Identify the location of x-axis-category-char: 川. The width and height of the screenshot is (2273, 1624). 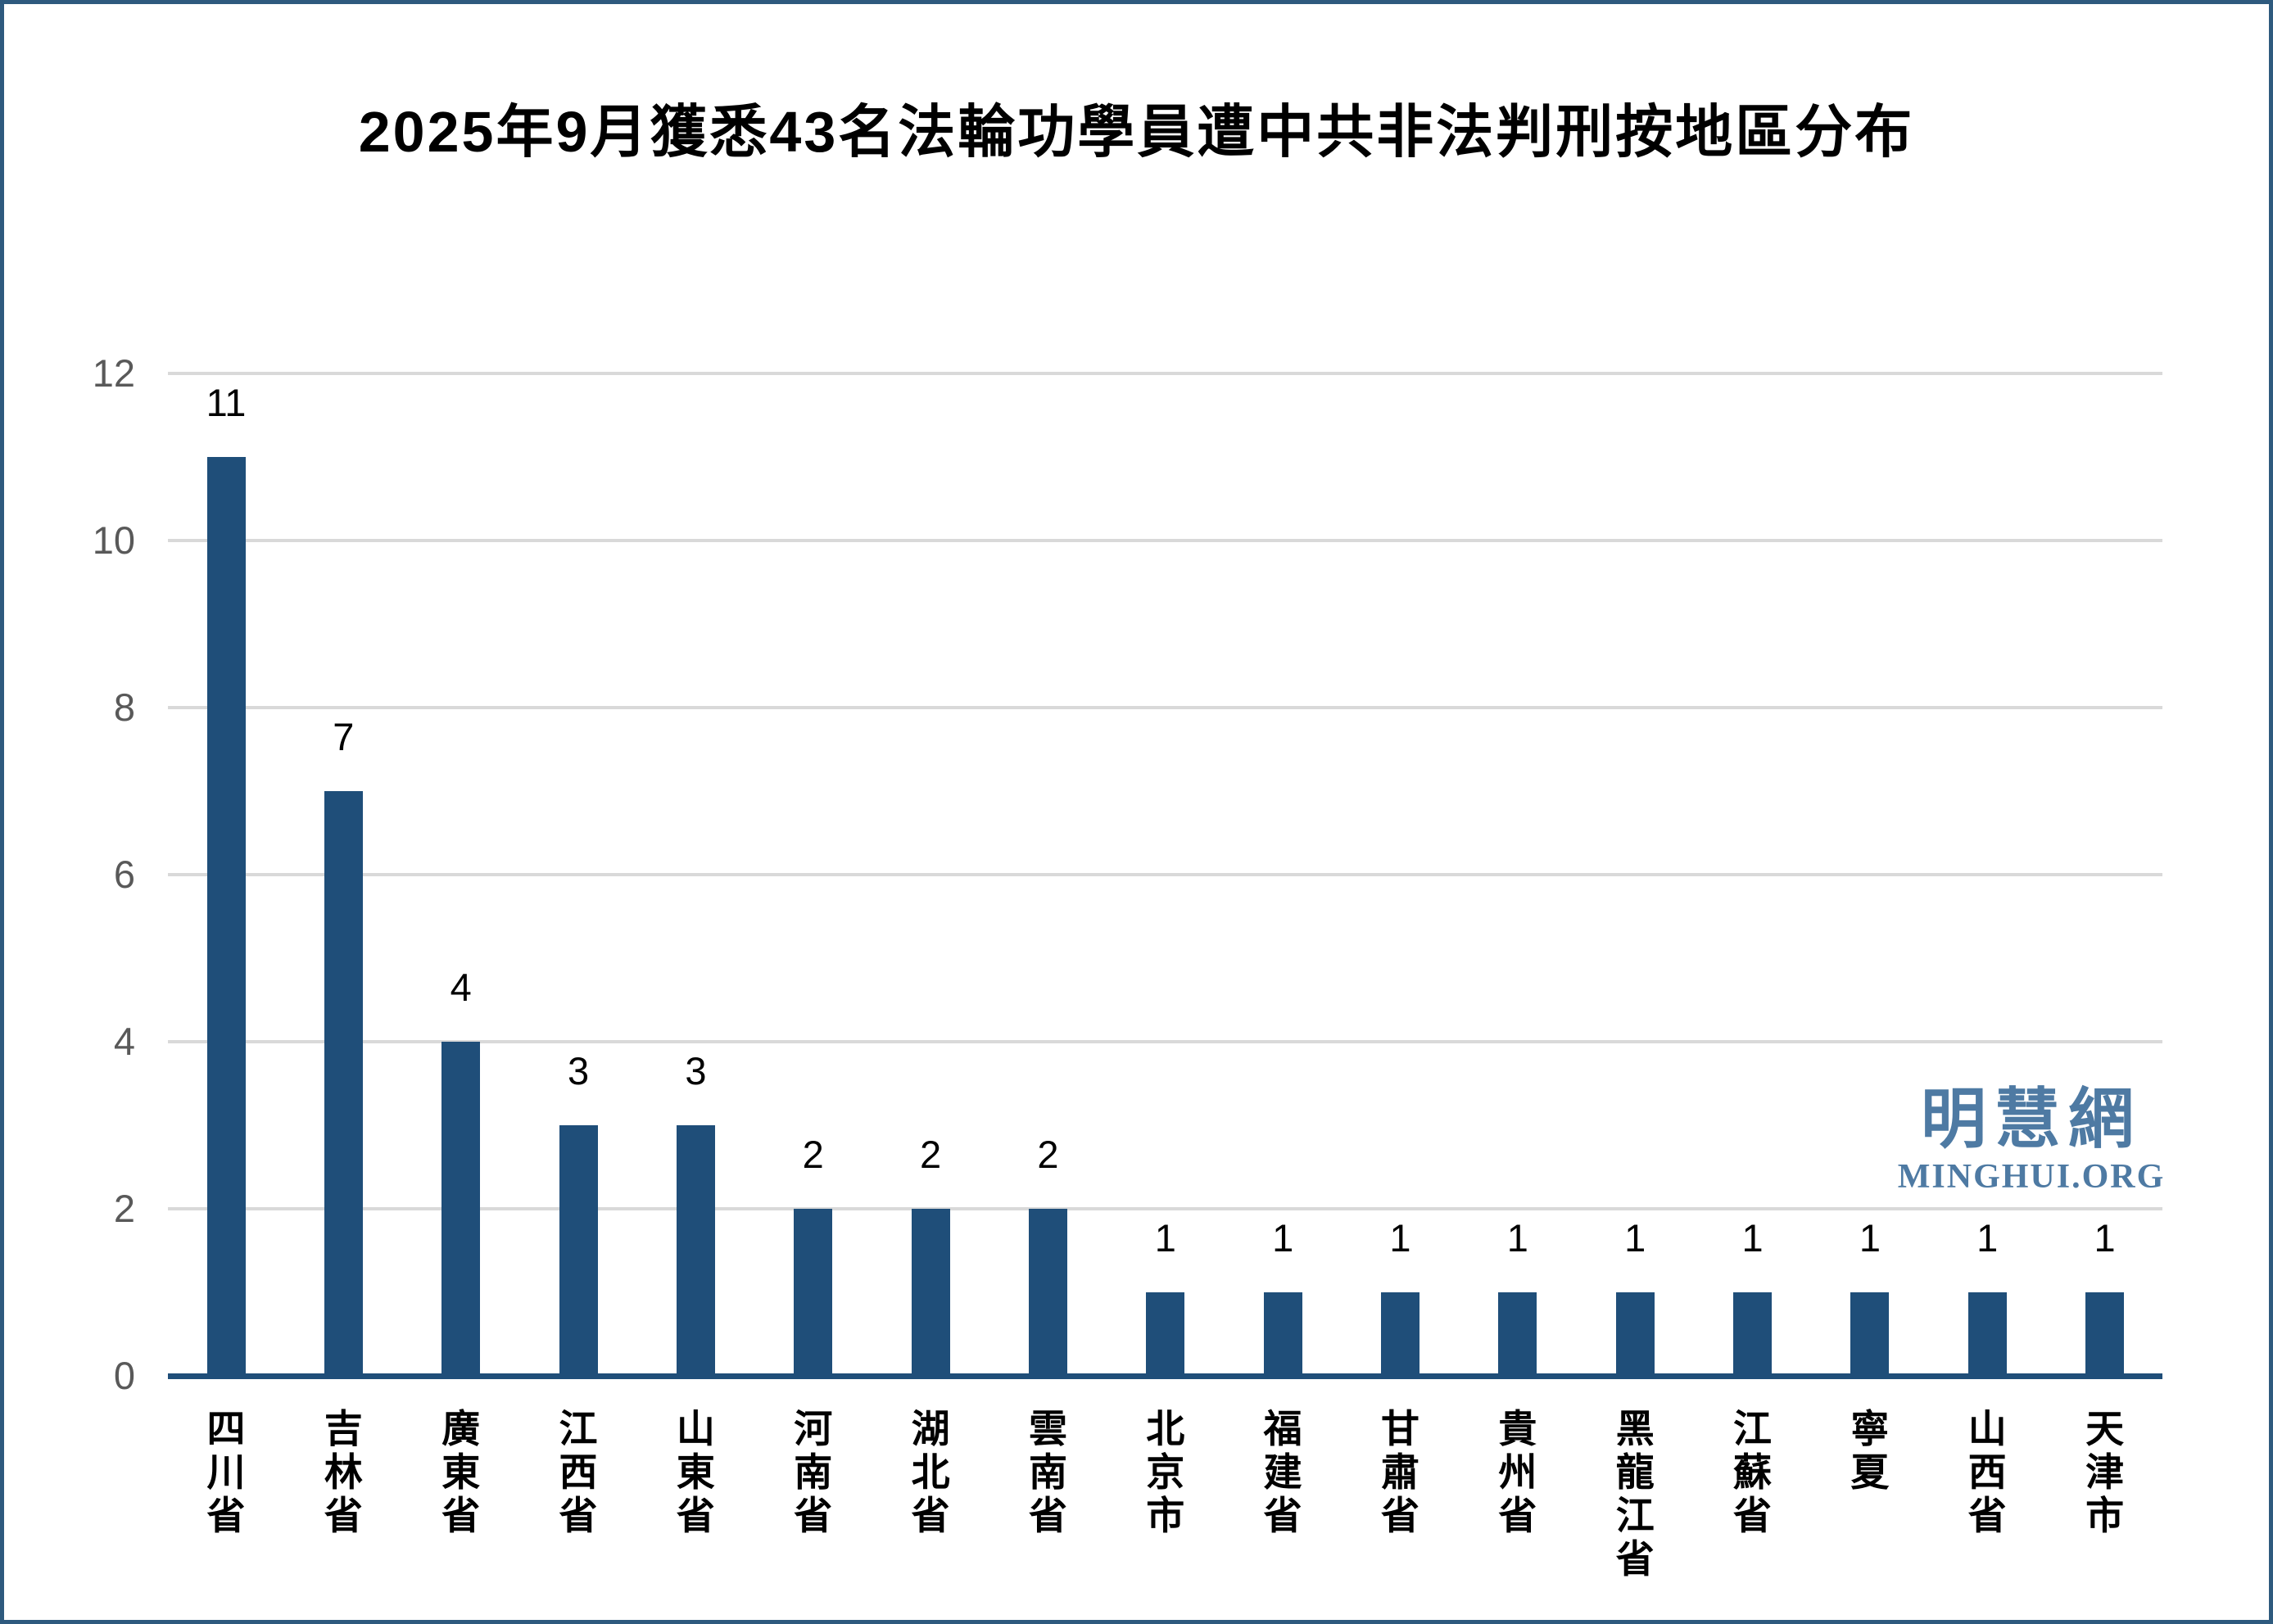
(226, 1472).